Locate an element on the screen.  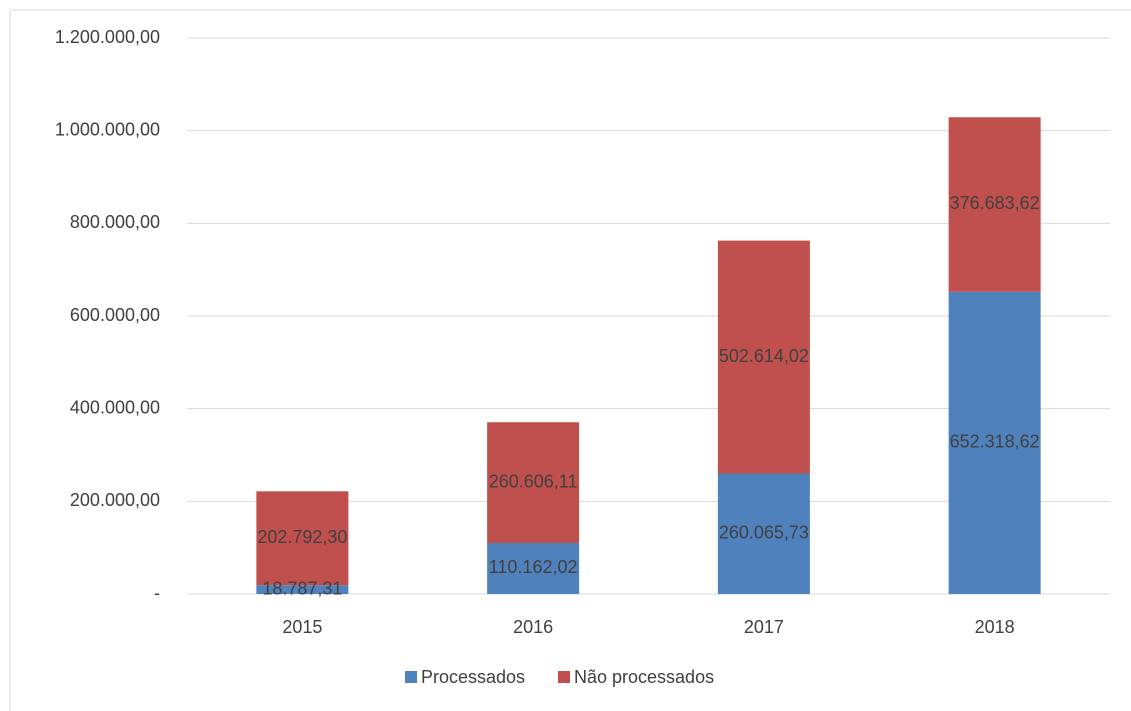
data-label: 110.162,02 is located at coordinates (533, 567).